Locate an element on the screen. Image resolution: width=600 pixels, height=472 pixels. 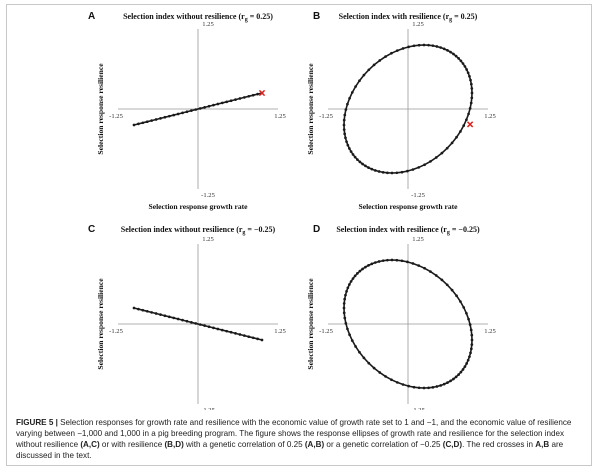
panel-title-tail: = −0.25) is located at coordinates (260, 229).